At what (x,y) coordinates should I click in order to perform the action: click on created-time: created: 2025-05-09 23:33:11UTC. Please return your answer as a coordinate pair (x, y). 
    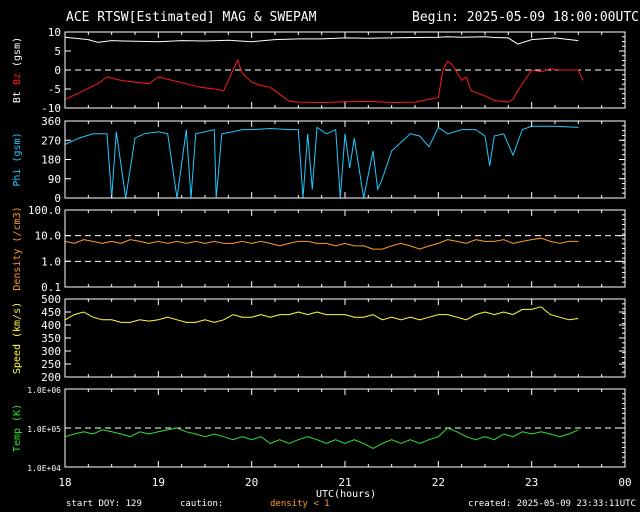
    Looking at the image, I should click on (552, 504).